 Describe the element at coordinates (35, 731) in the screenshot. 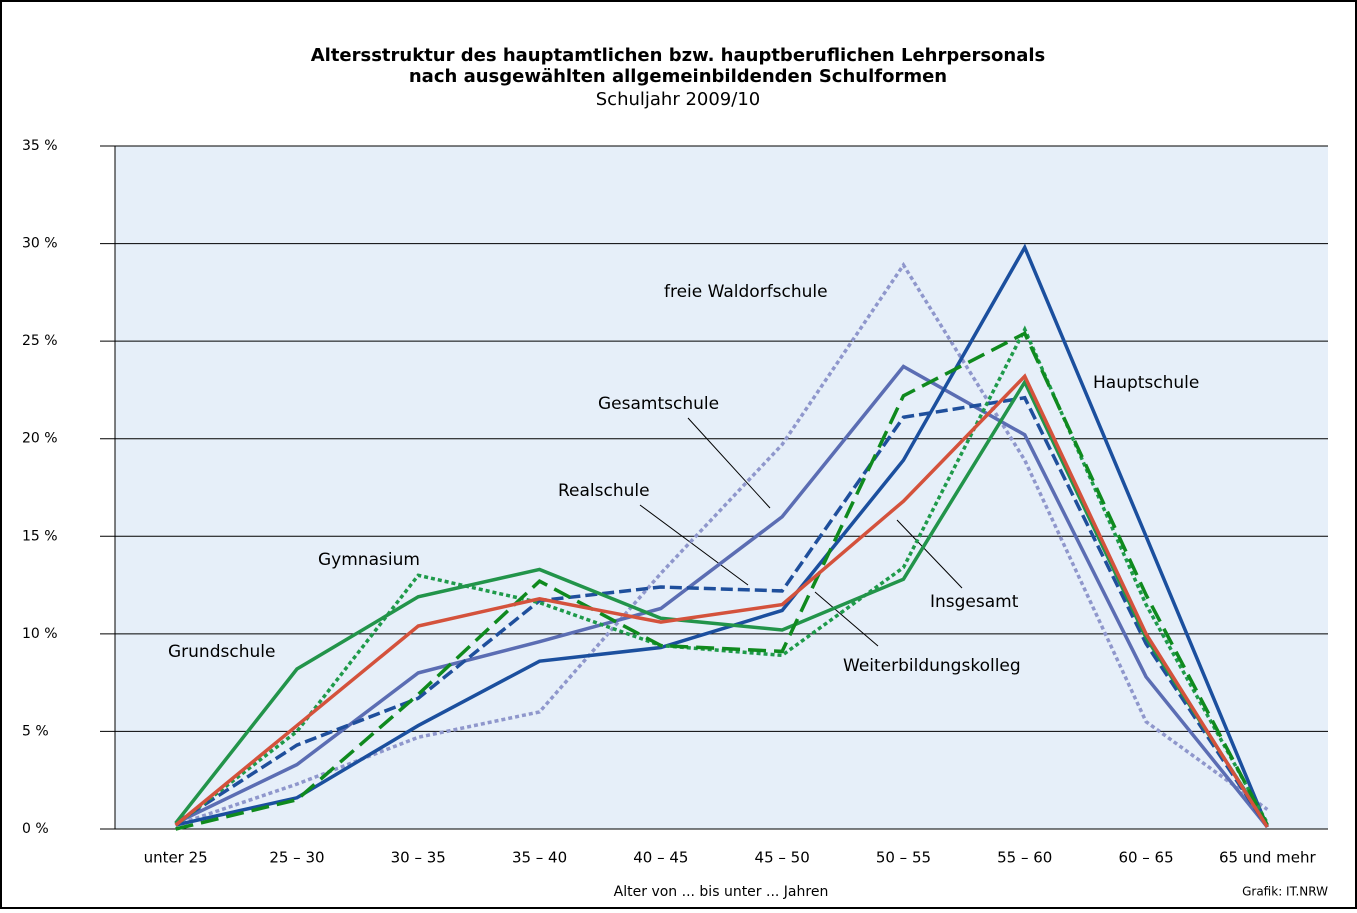

I see `y-tick-label: 5 %` at that location.